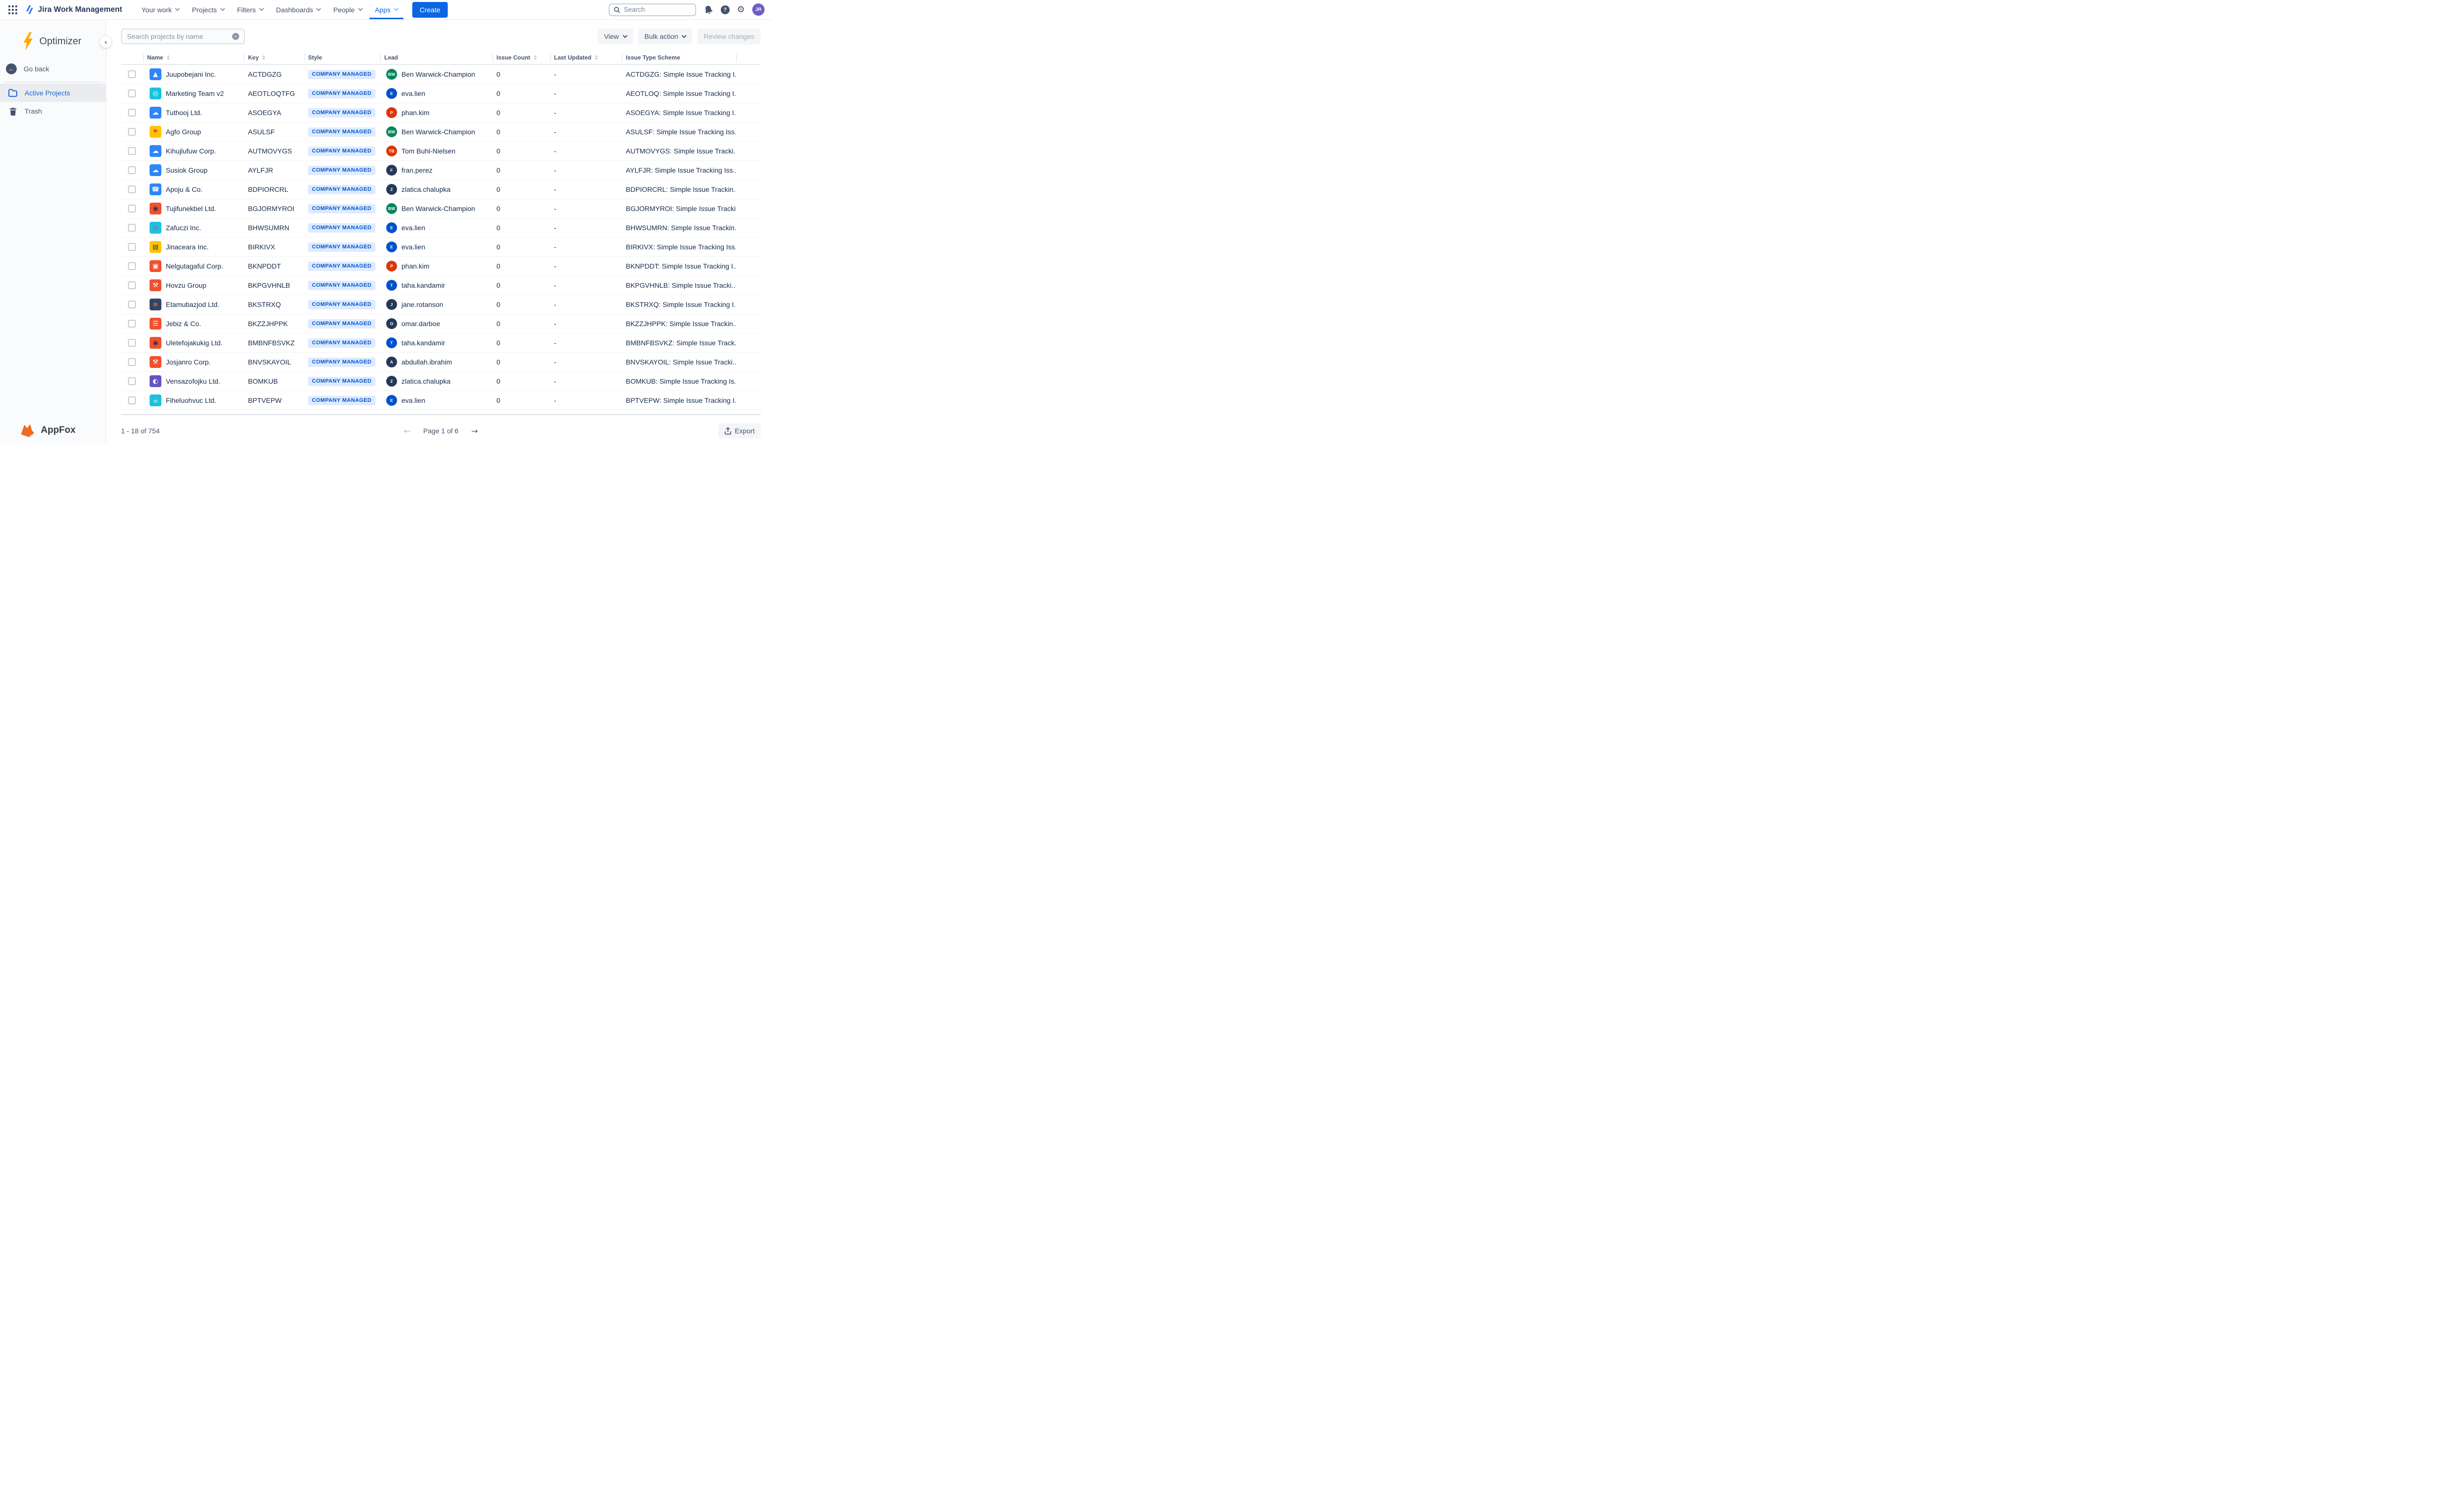 The width and height of the screenshot is (2460, 1512). What do you see at coordinates (106, 42) in the screenshot?
I see `sidebar-collapse-button: ‹` at bounding box center [106, 42].